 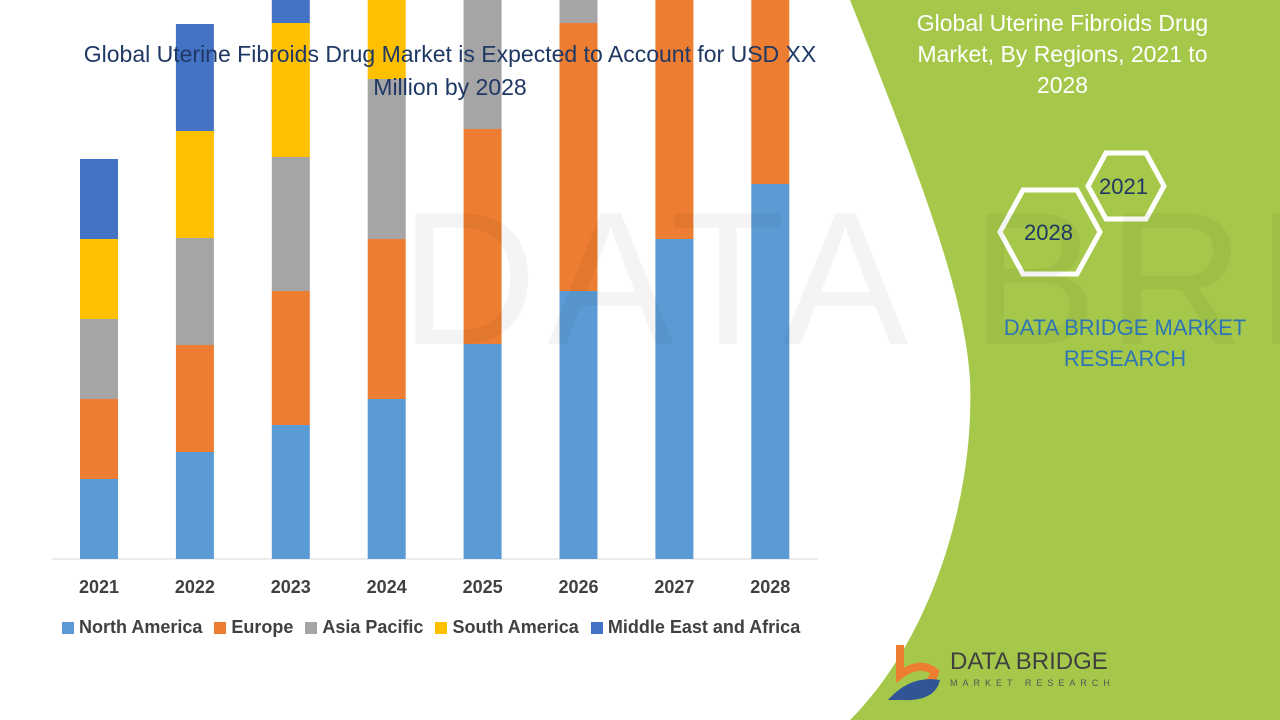 What do you see at coordinates (515, 627) in the screenshot?
I see `legend-label: South America` at bounding box center [515, 627].